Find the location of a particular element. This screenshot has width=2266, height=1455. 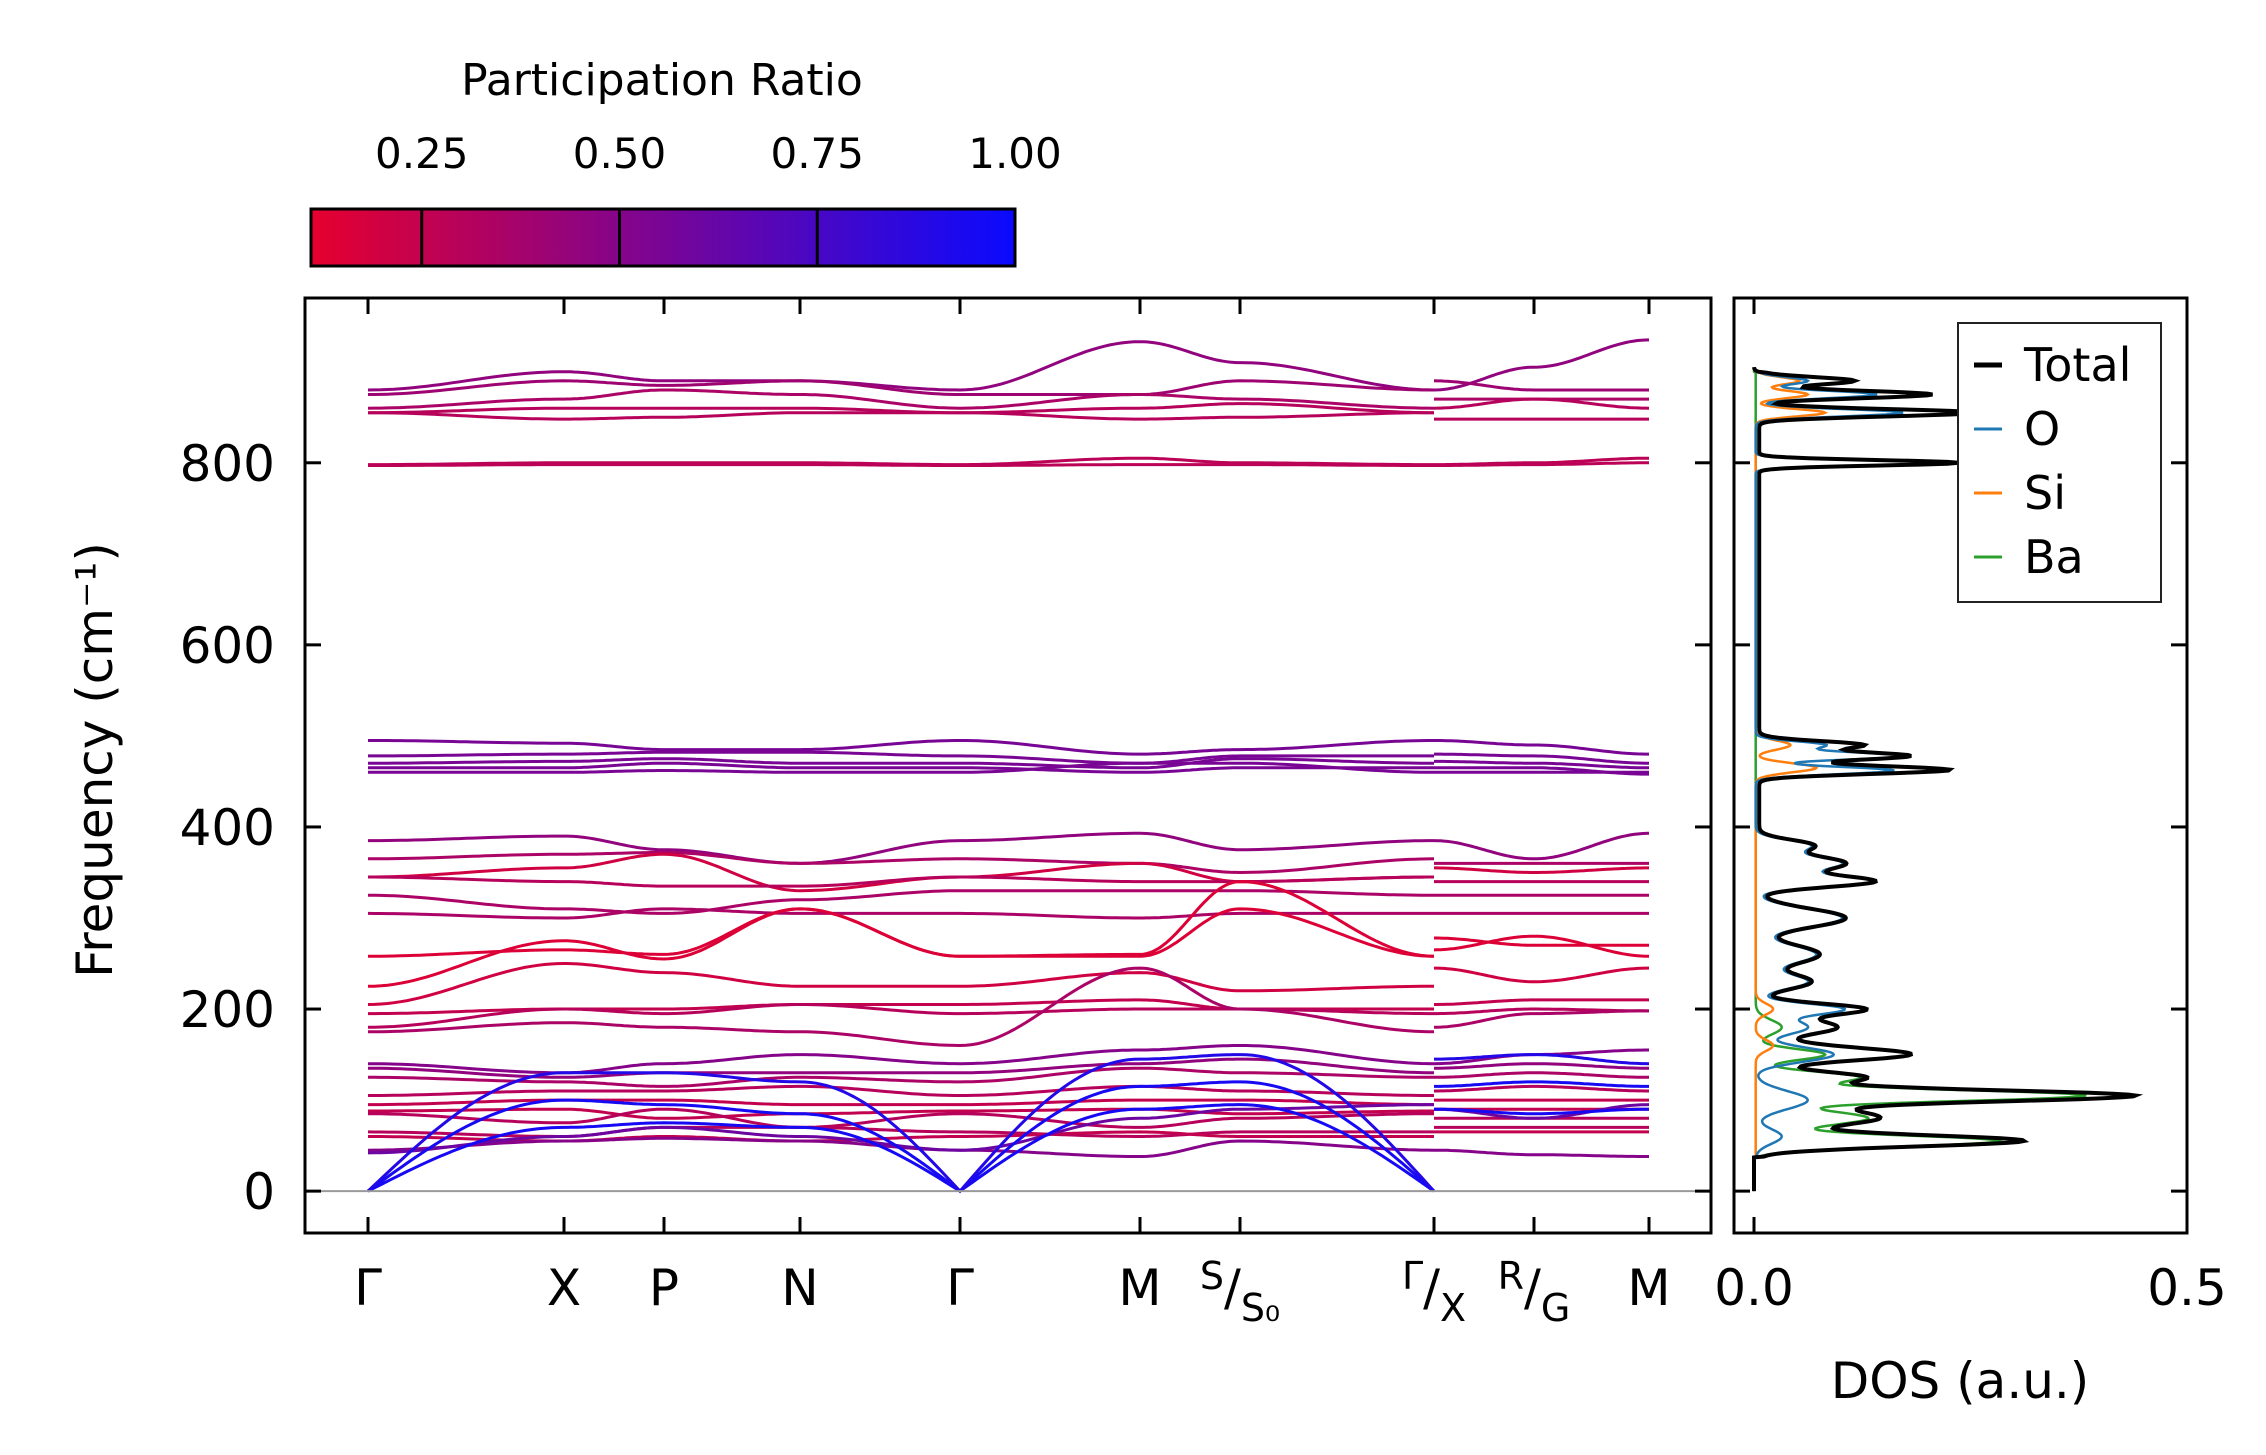

colorbar-label: Participation Ratio is located at coordinates (662, 80).